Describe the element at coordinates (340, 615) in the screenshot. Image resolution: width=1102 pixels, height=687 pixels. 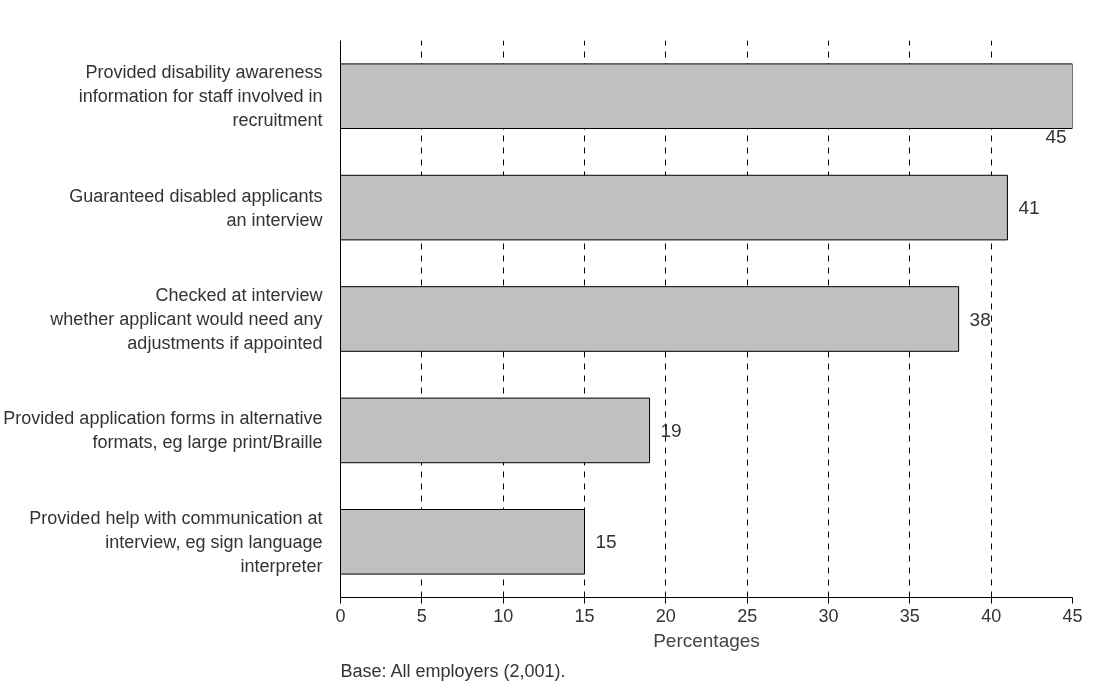
I see `x-tick-label: 0` at that location.